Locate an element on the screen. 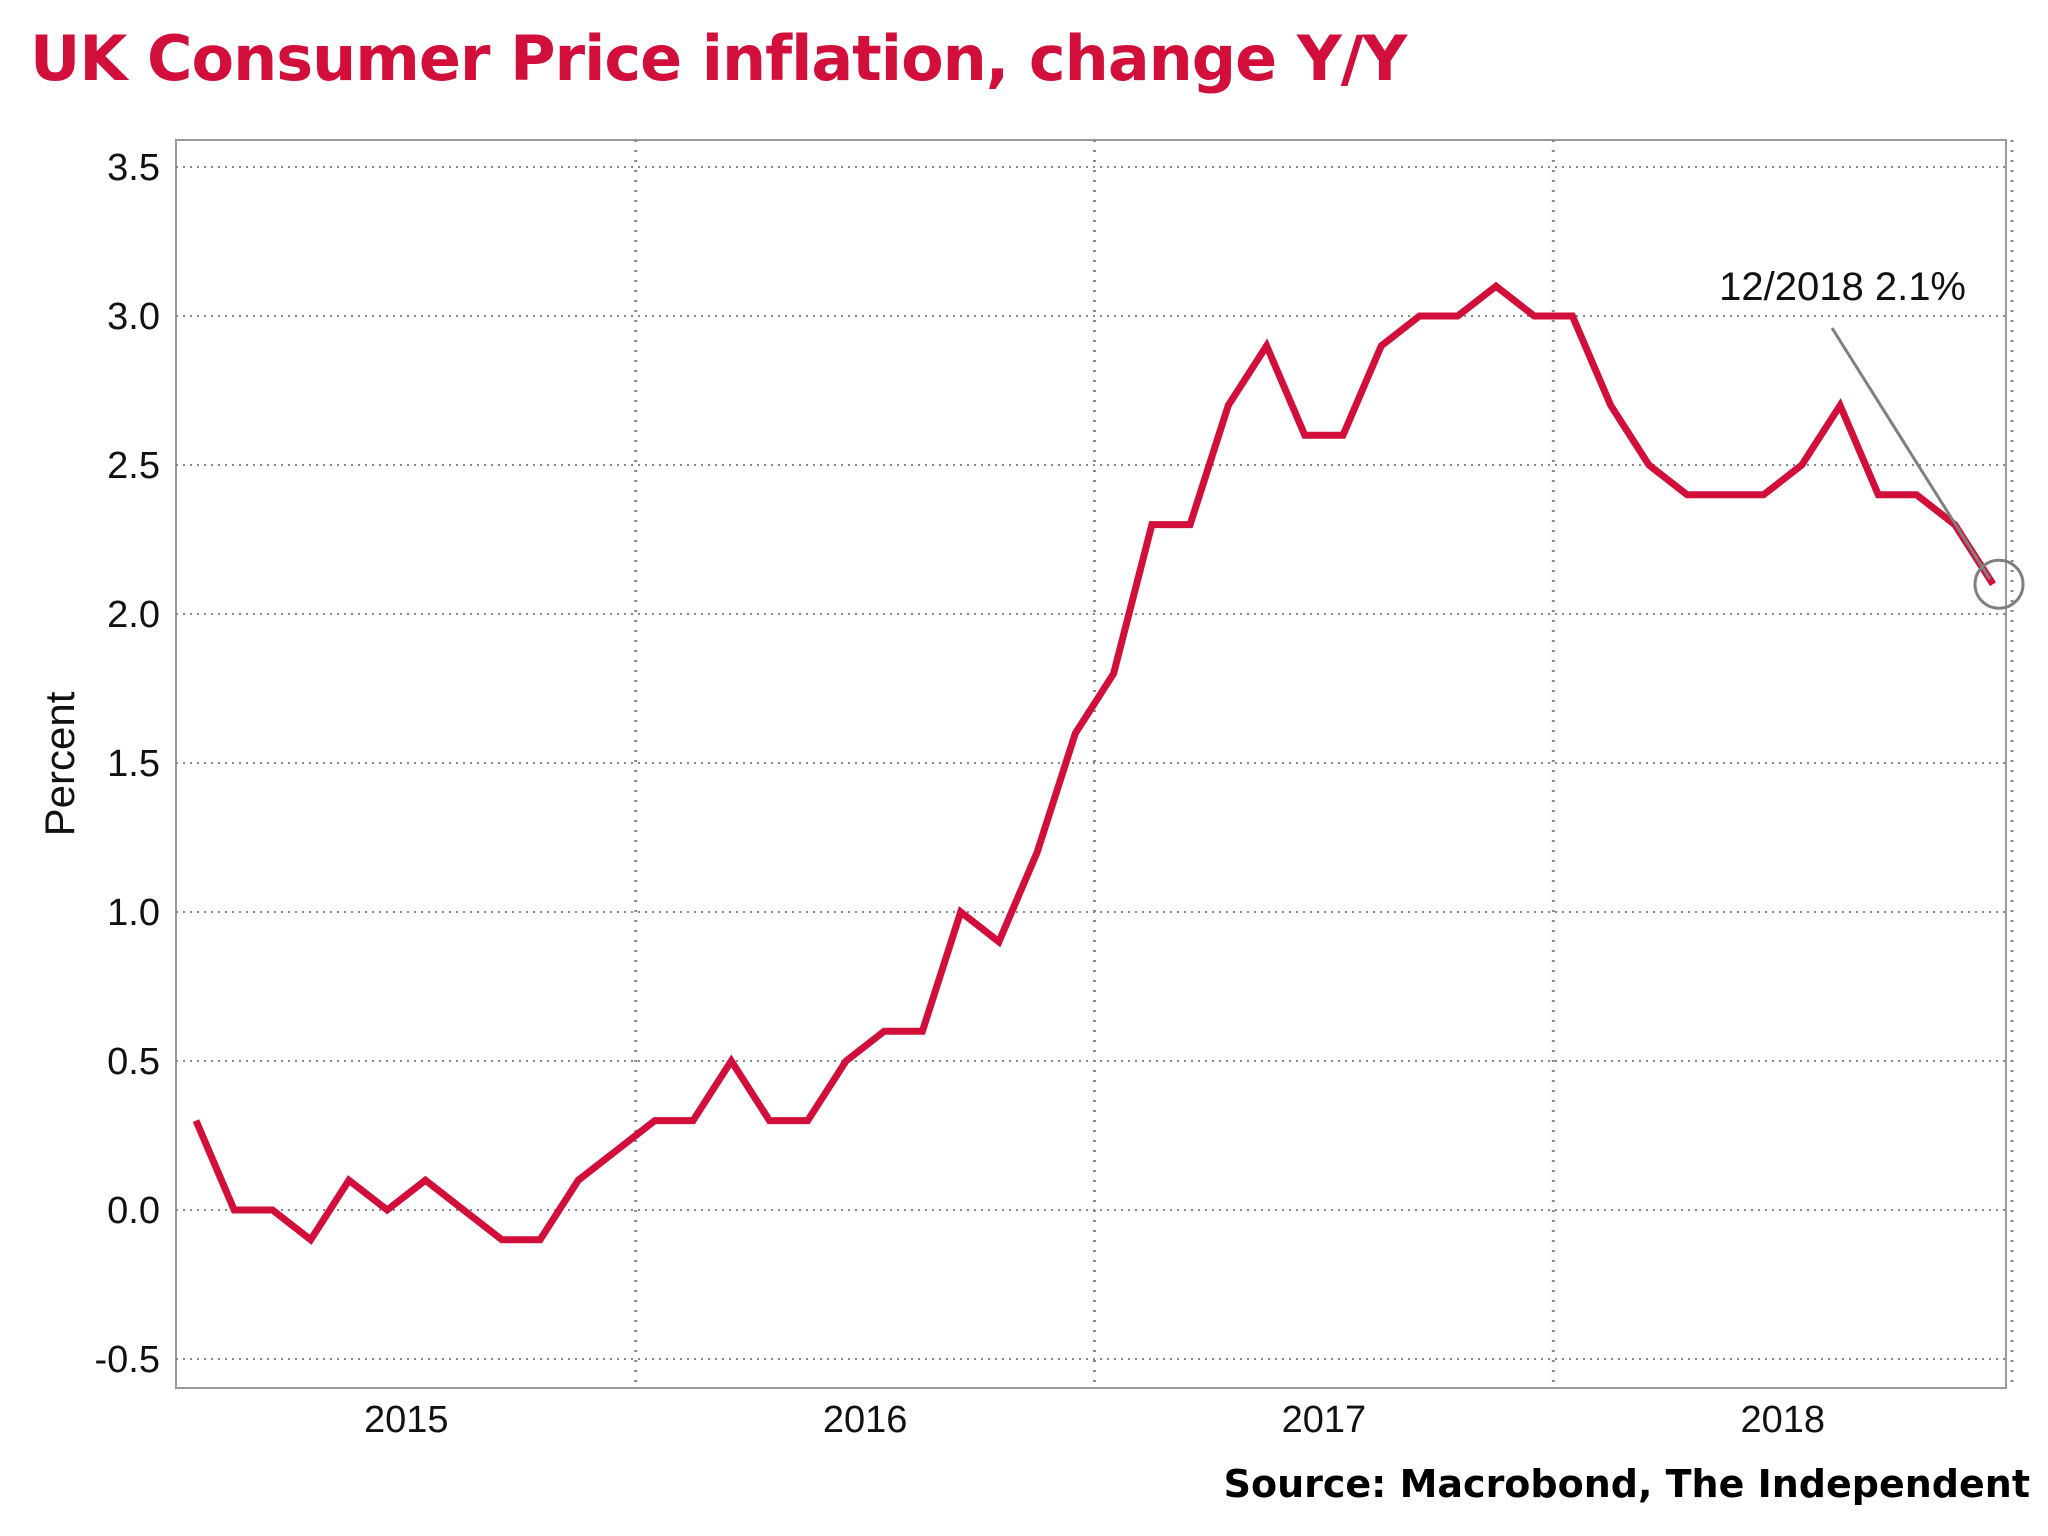  y-tick-label: 3.0 is located at coordinates (133, 317).